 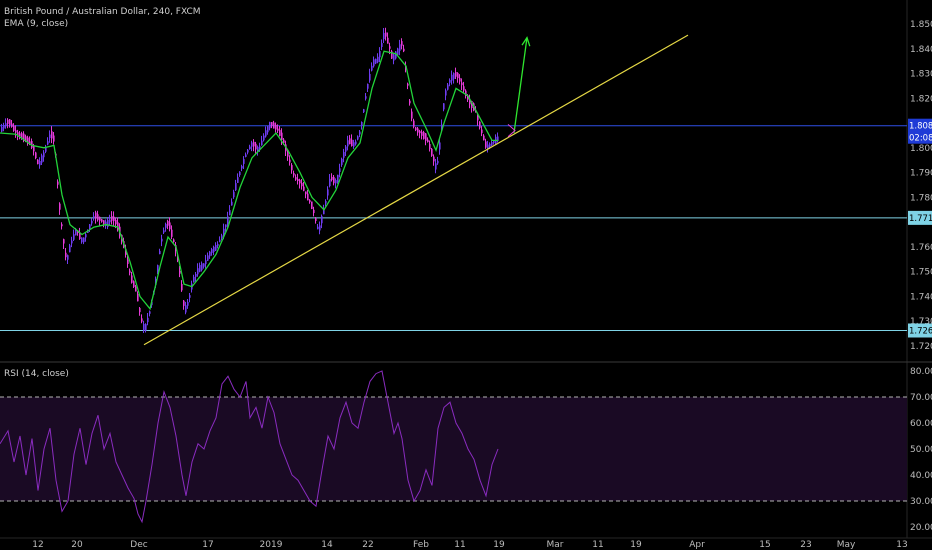 I want to click on time-tick-label: 13, so click(x=901, y=545).